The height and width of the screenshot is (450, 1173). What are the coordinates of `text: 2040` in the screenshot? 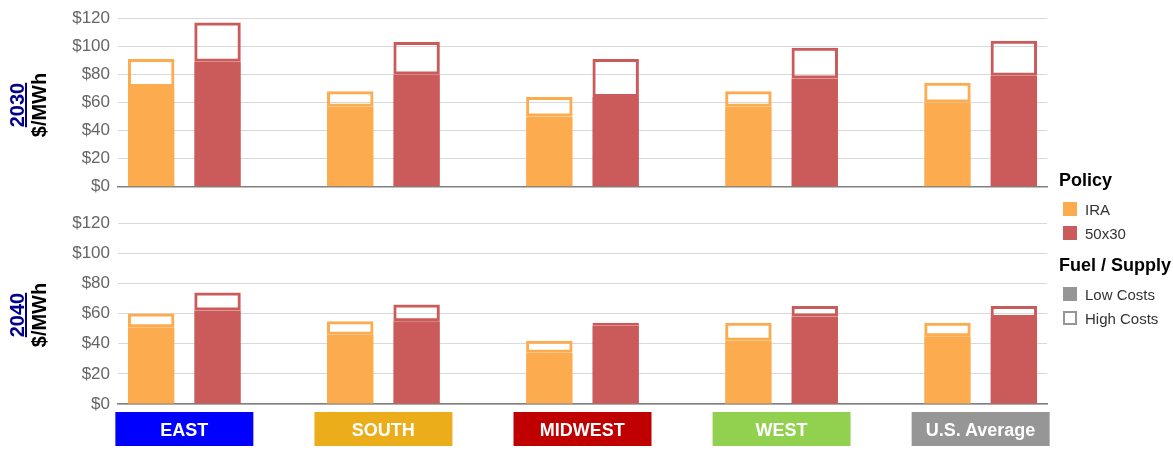 It's located at (17, 315).